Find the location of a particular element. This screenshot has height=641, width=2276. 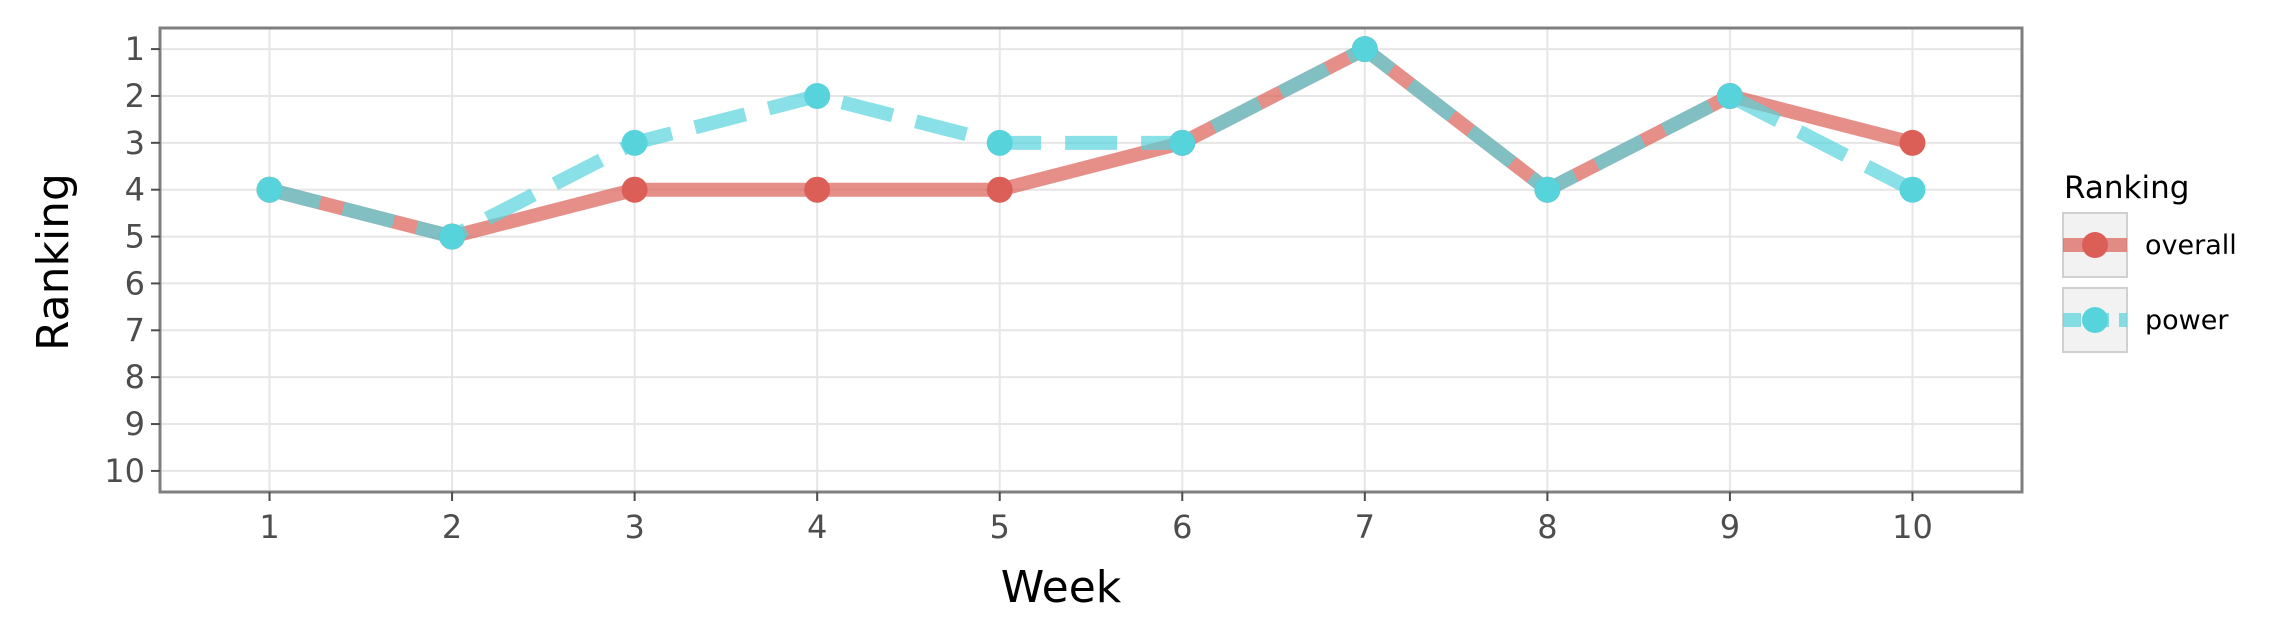

legend: Ranking overall power is located at coordinates (2149, 261).